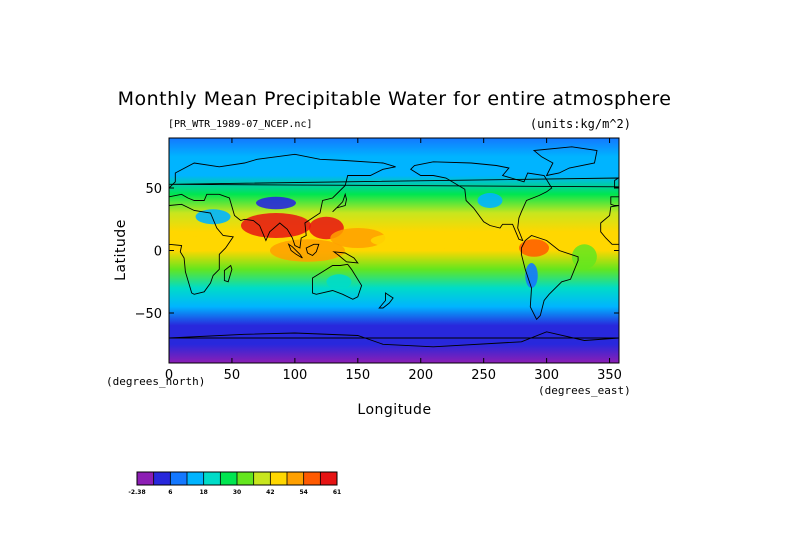  I want to click on x-tick-label: 100, so click(294, 375).